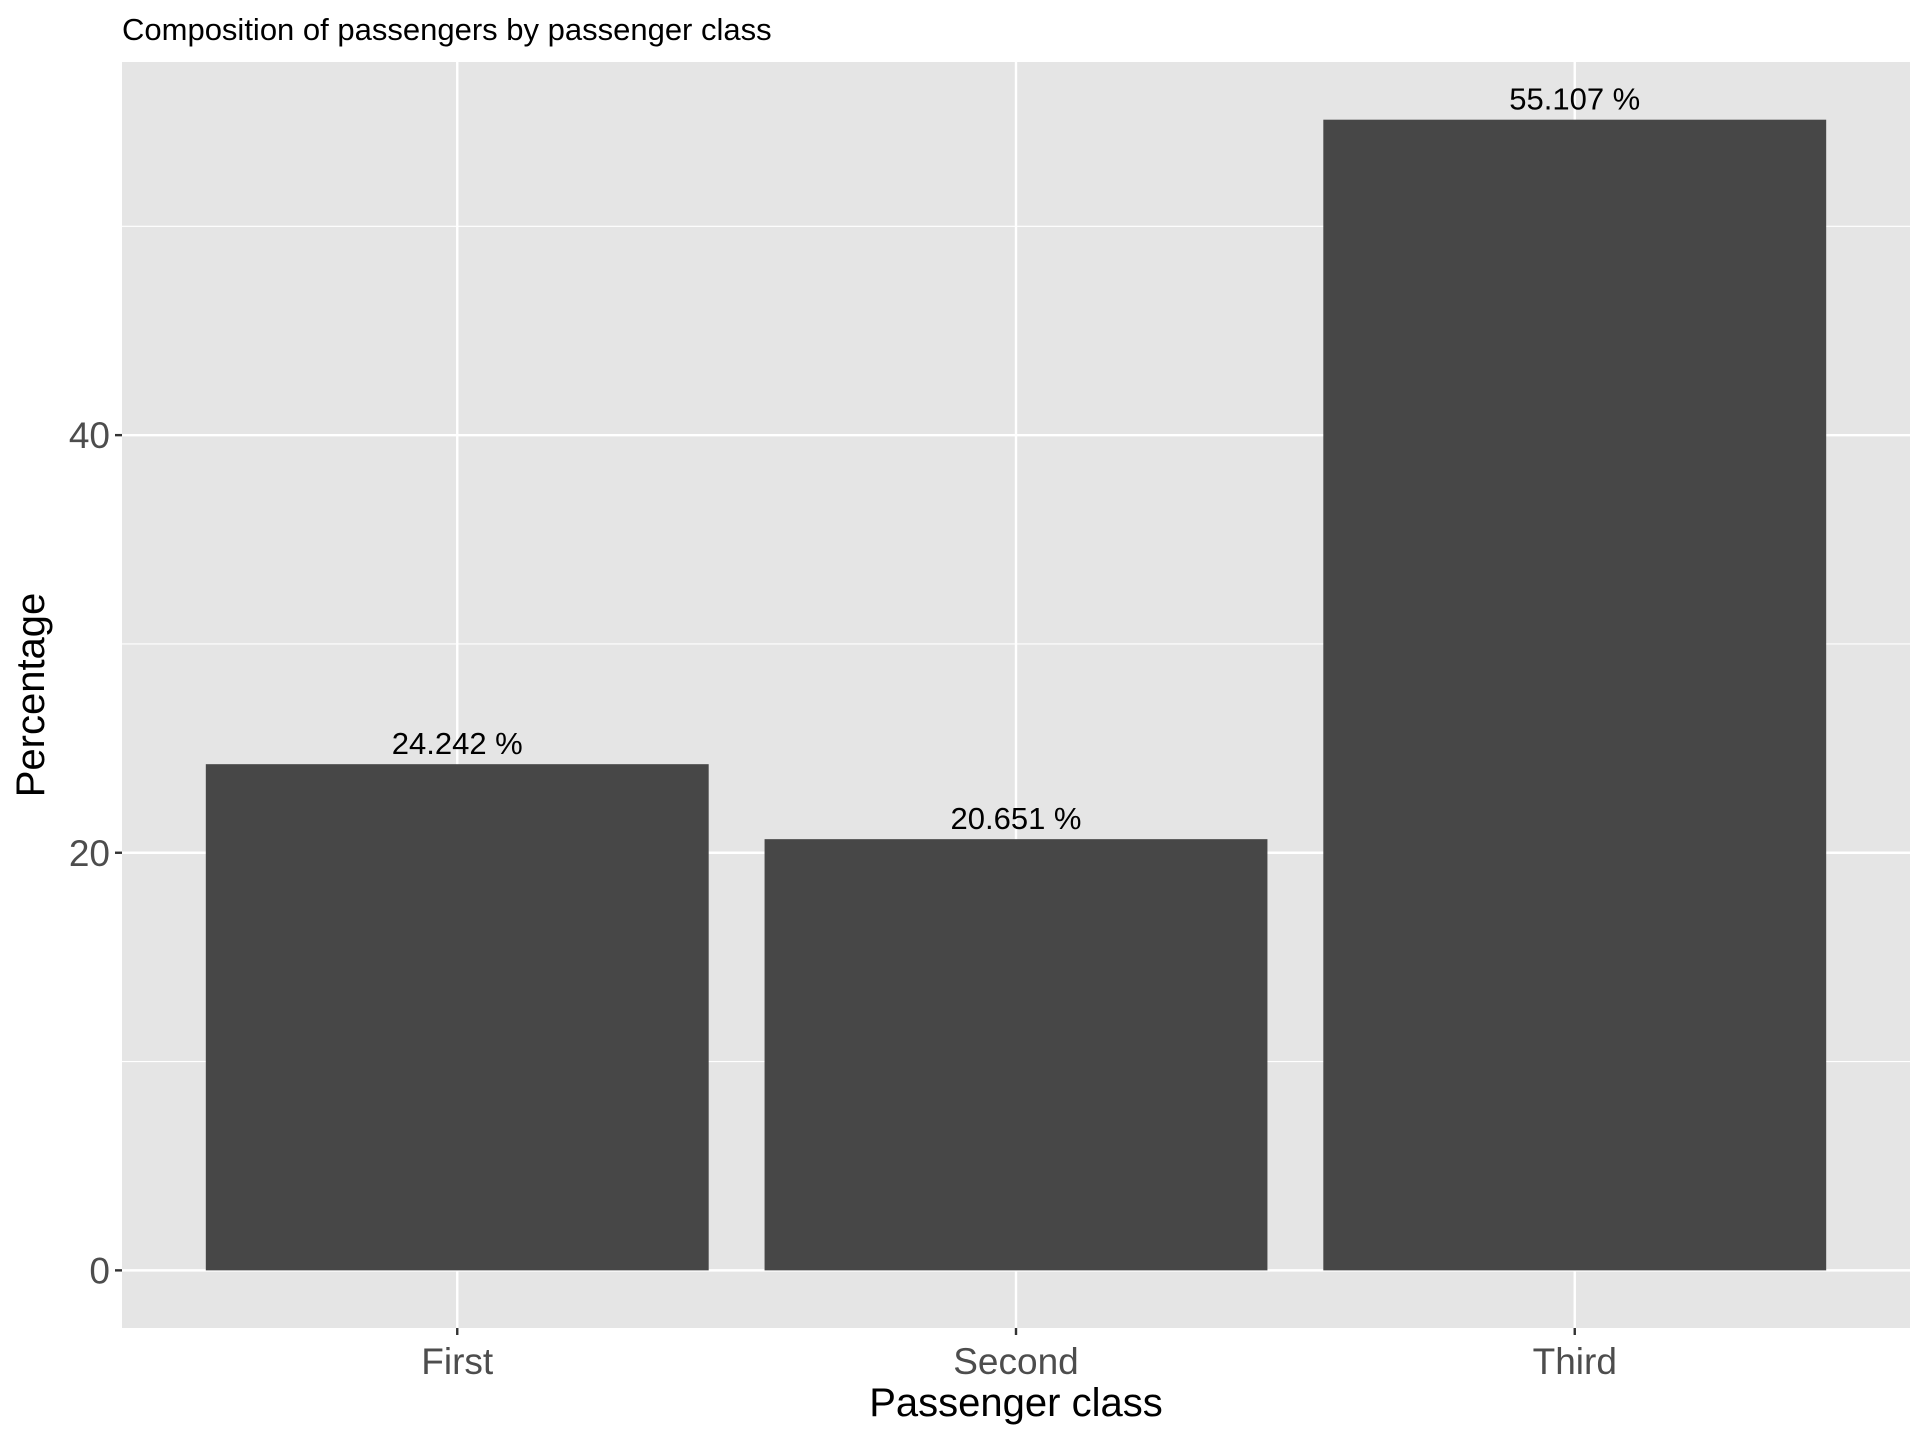 The image size is (1920, 1440). What do you see at coordinates (457, 743) in the screenshot?
I see `data-label: 24.242 %` at bounding box center [457, 743].